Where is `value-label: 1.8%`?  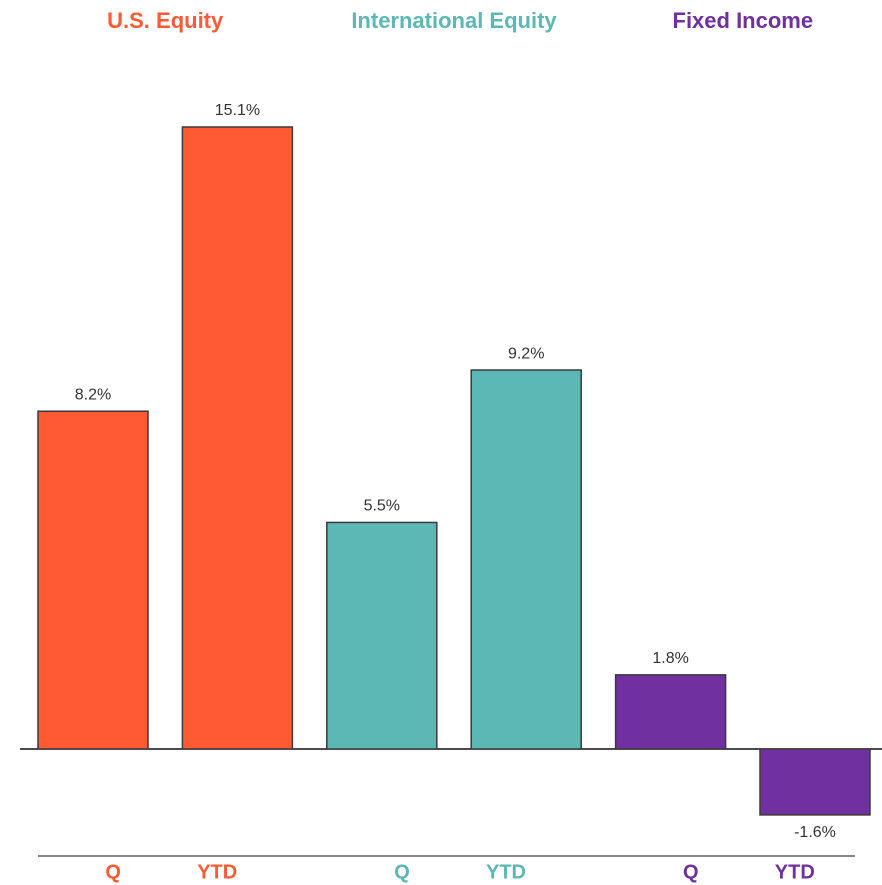
value-label: 1.8% is located at coordinates (670, 658).